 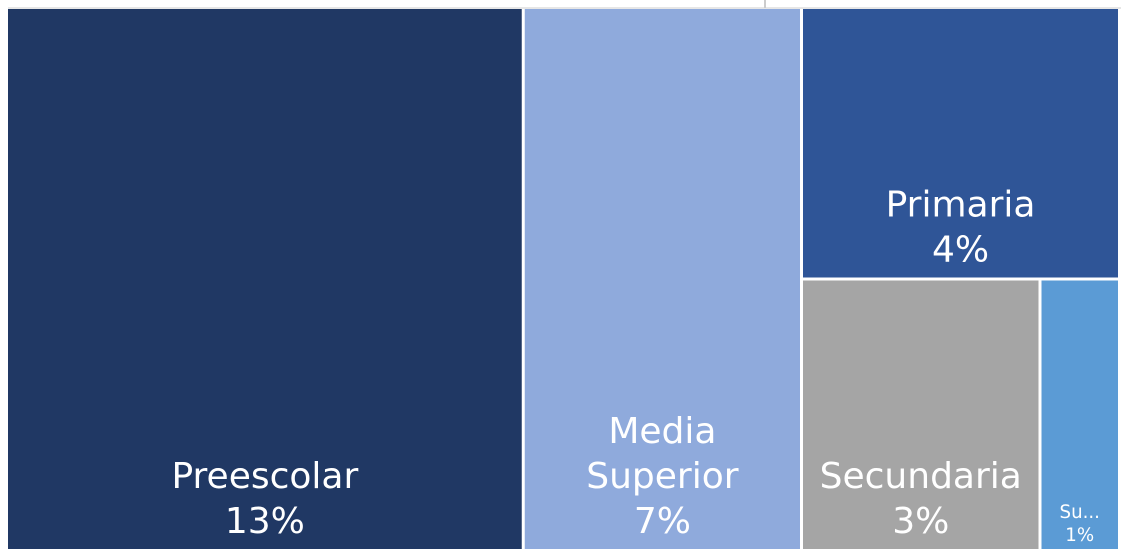 I want to click on value-label: 1%, so click(x=1079, y=535).